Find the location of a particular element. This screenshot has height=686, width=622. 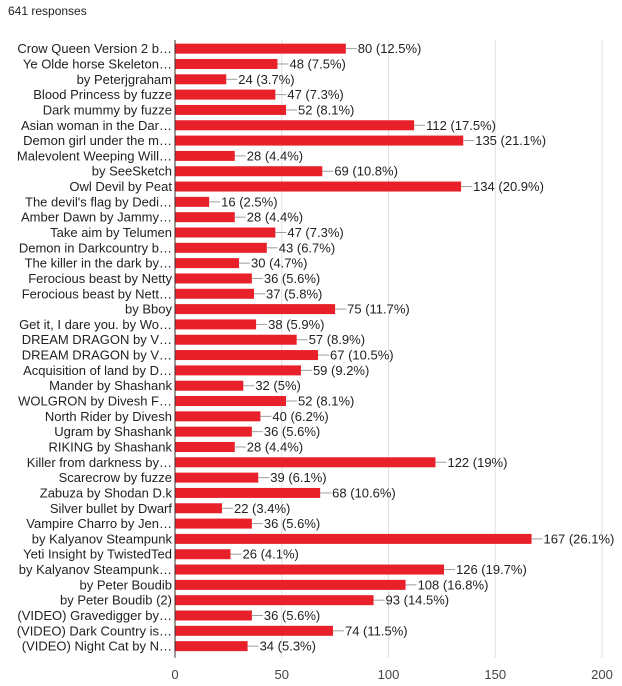

value-label: 26 (4.1%) is located at coordinates (271, 554).